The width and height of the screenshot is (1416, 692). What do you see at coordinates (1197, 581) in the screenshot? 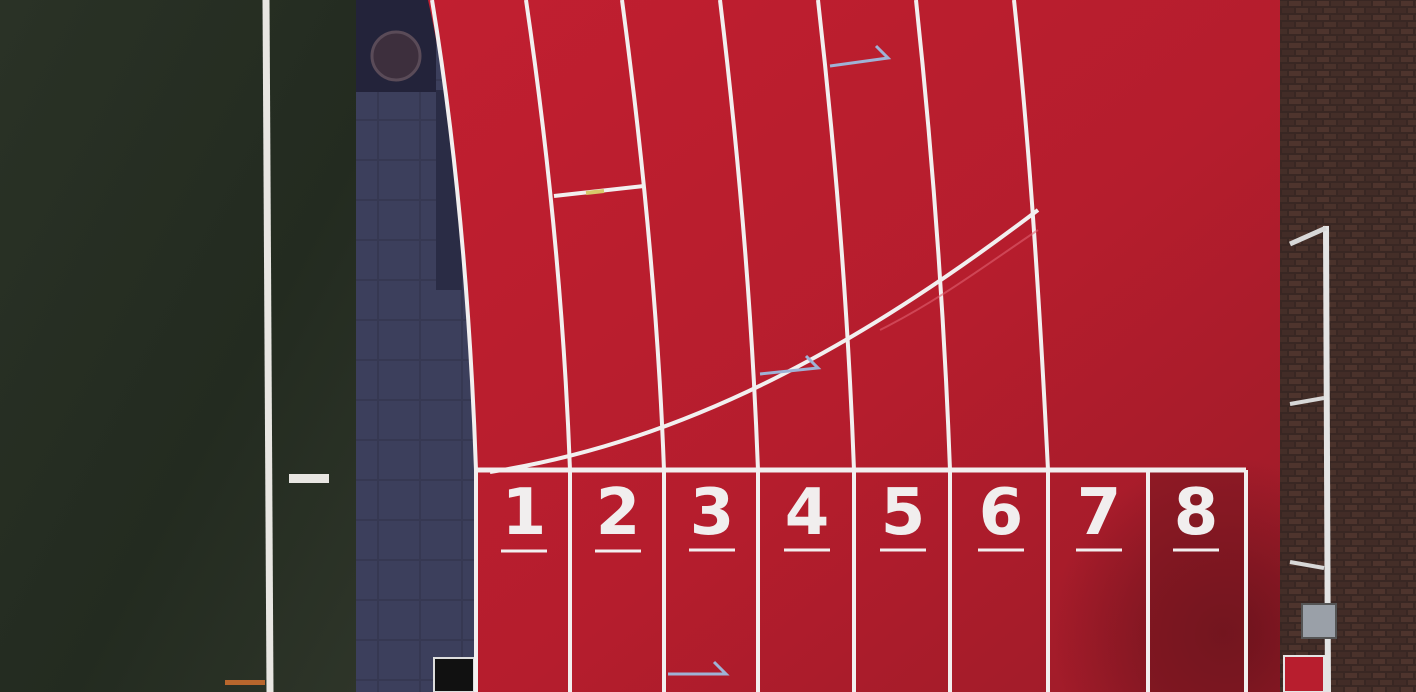
I see `lane-8-box-shade` at bounding box center [1197, 581].